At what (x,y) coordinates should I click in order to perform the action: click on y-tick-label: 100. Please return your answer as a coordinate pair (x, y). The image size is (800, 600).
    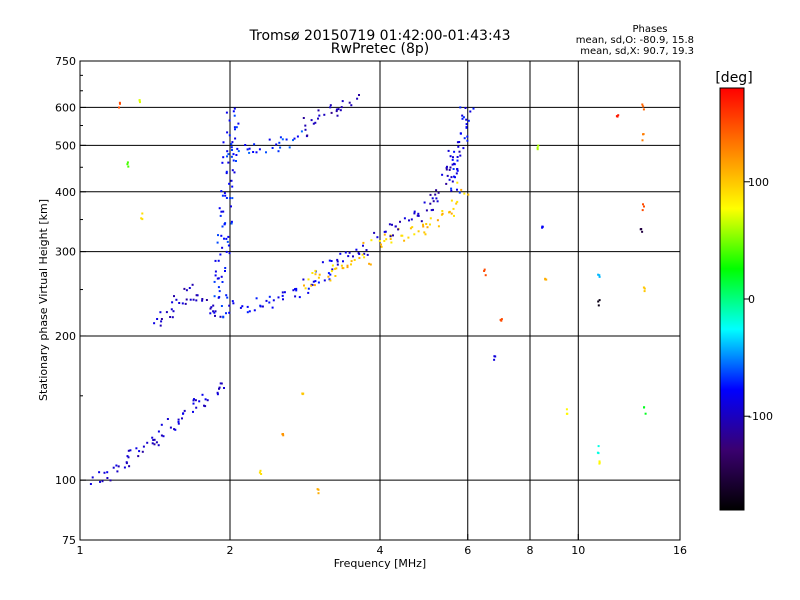
    Looking at the image, I should click on (65, 480).